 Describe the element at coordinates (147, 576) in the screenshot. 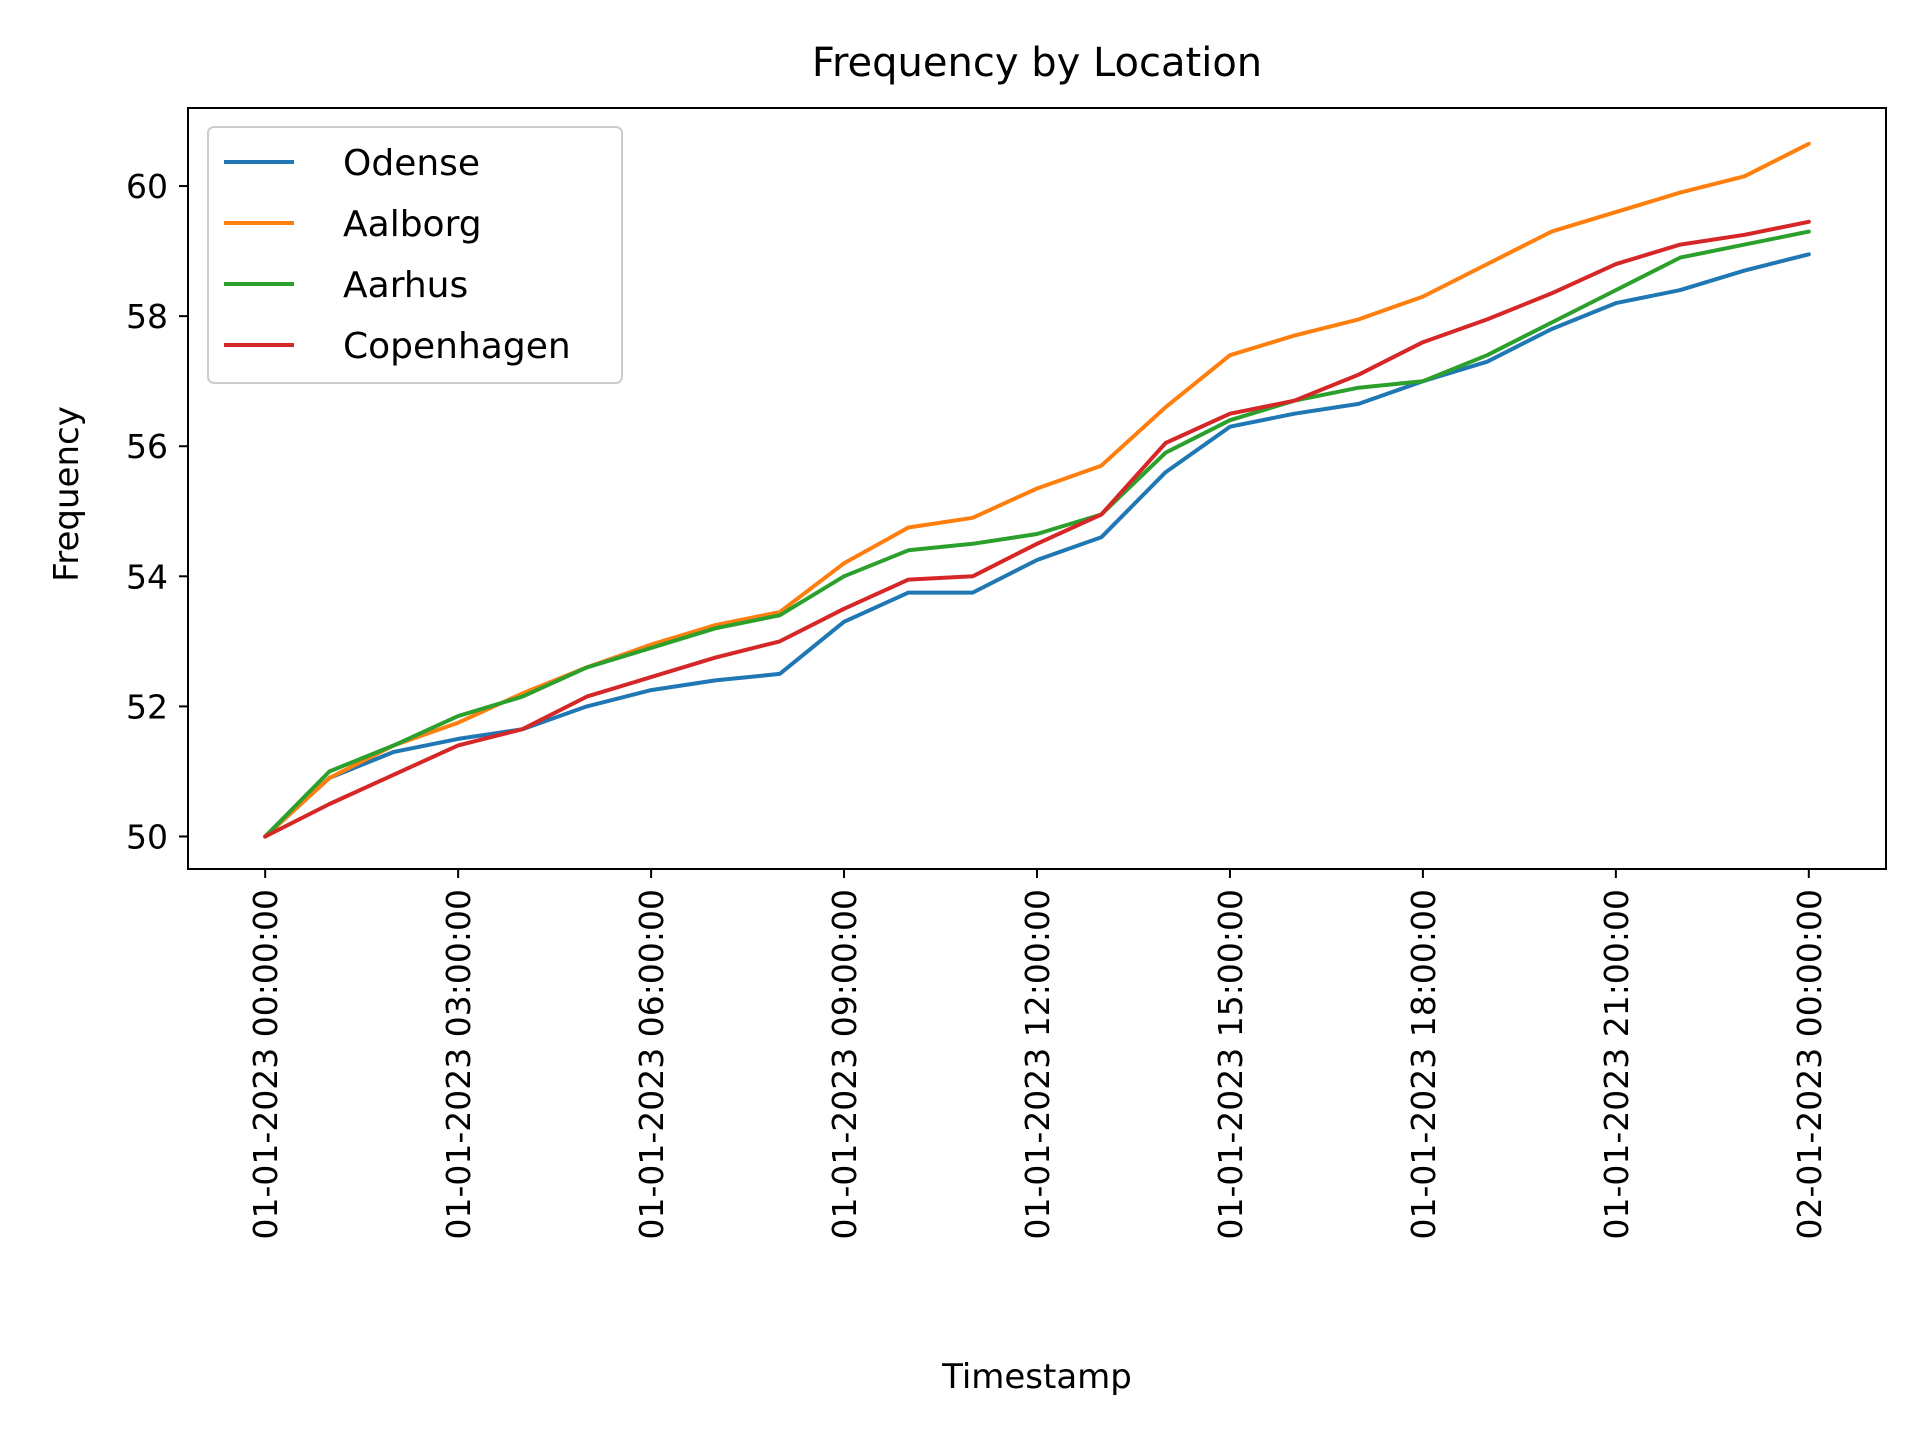

I see `y-tick-label: 54` at that location.